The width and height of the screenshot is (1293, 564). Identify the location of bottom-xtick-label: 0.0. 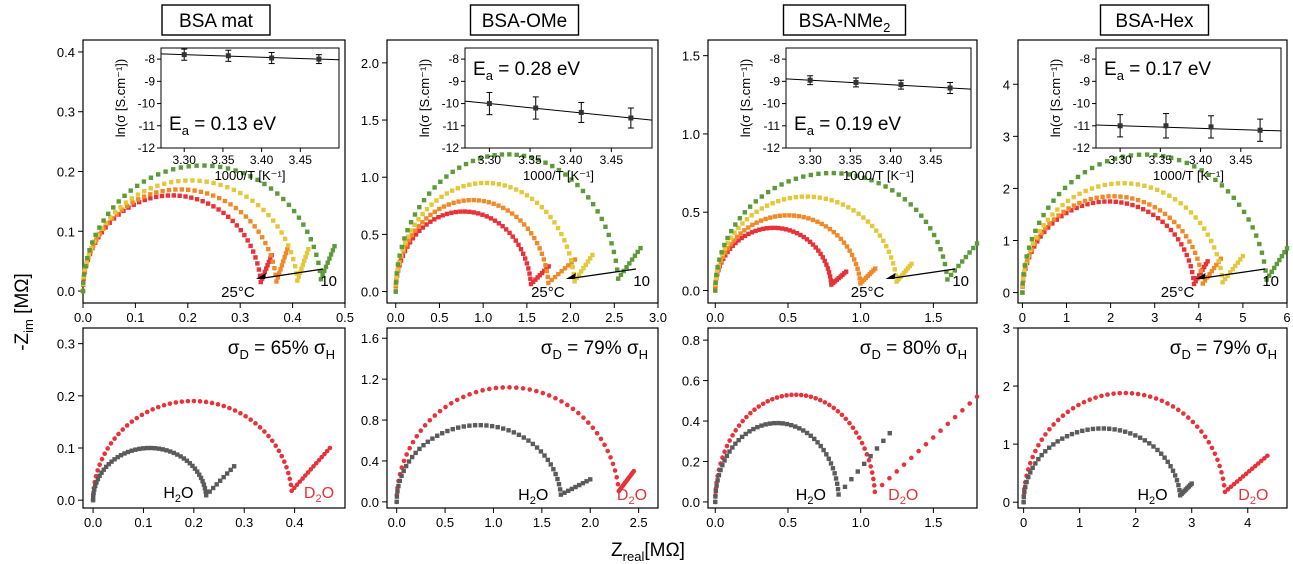
(93, 522).